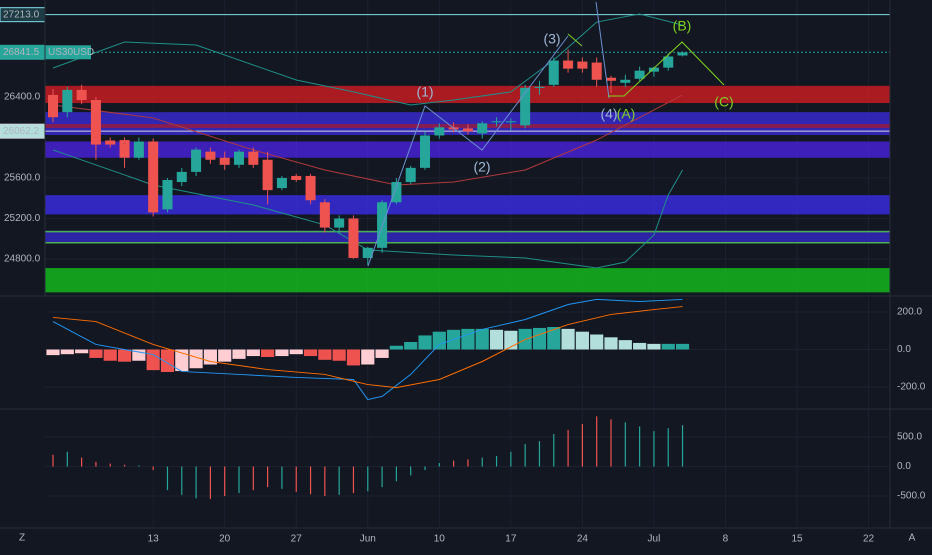 The height and width of the screenshot is (555, 932). I want to click on y-tick-label: 500.0, so click(909, 437).